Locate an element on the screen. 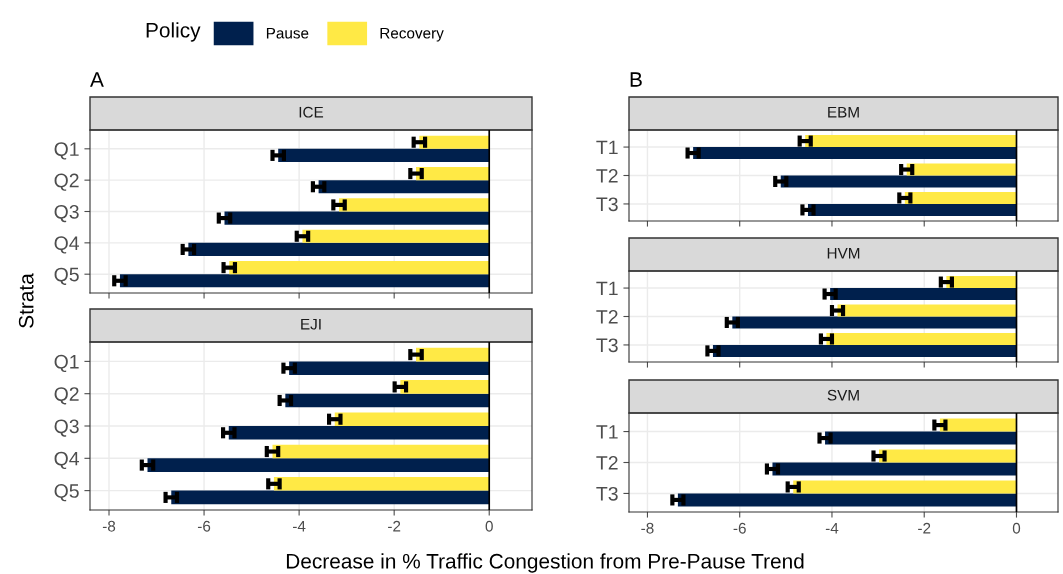  chart-title: SVM is located at coordinates (843, 395).